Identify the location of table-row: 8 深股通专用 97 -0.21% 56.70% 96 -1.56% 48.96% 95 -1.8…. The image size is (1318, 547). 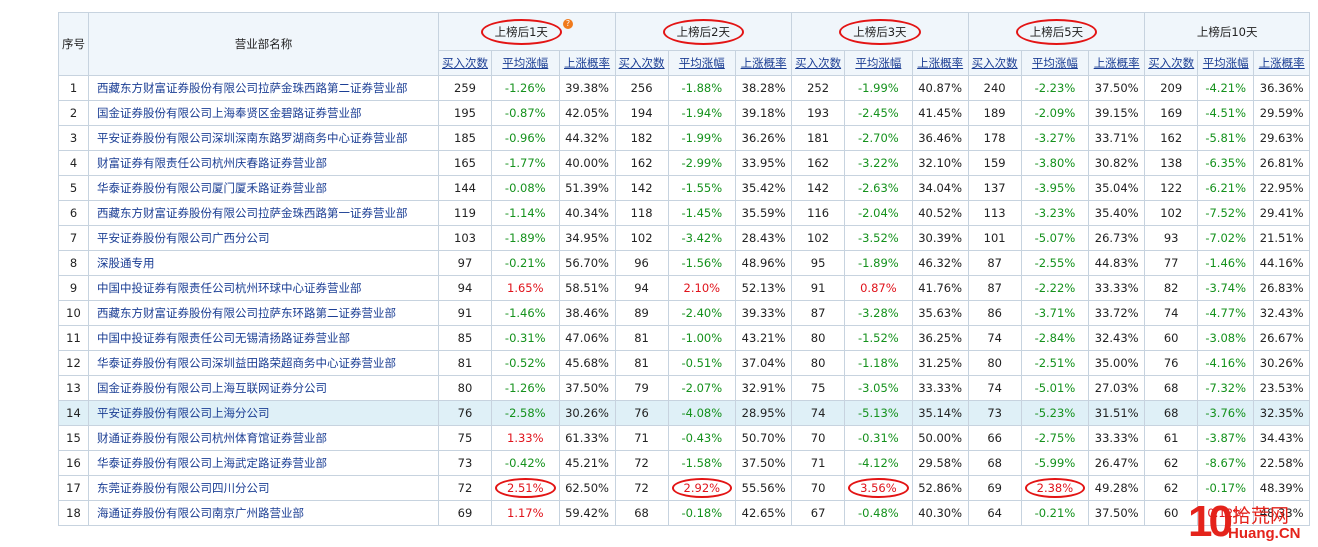
(684, 263).